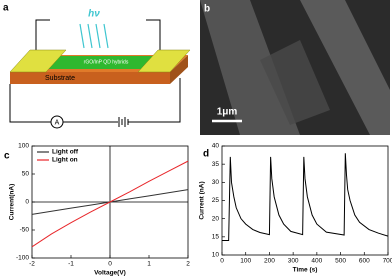  Describe the element at coordinates (305, 270) in the screenshot. I see `x-axis-label: Time (s)` at that location.